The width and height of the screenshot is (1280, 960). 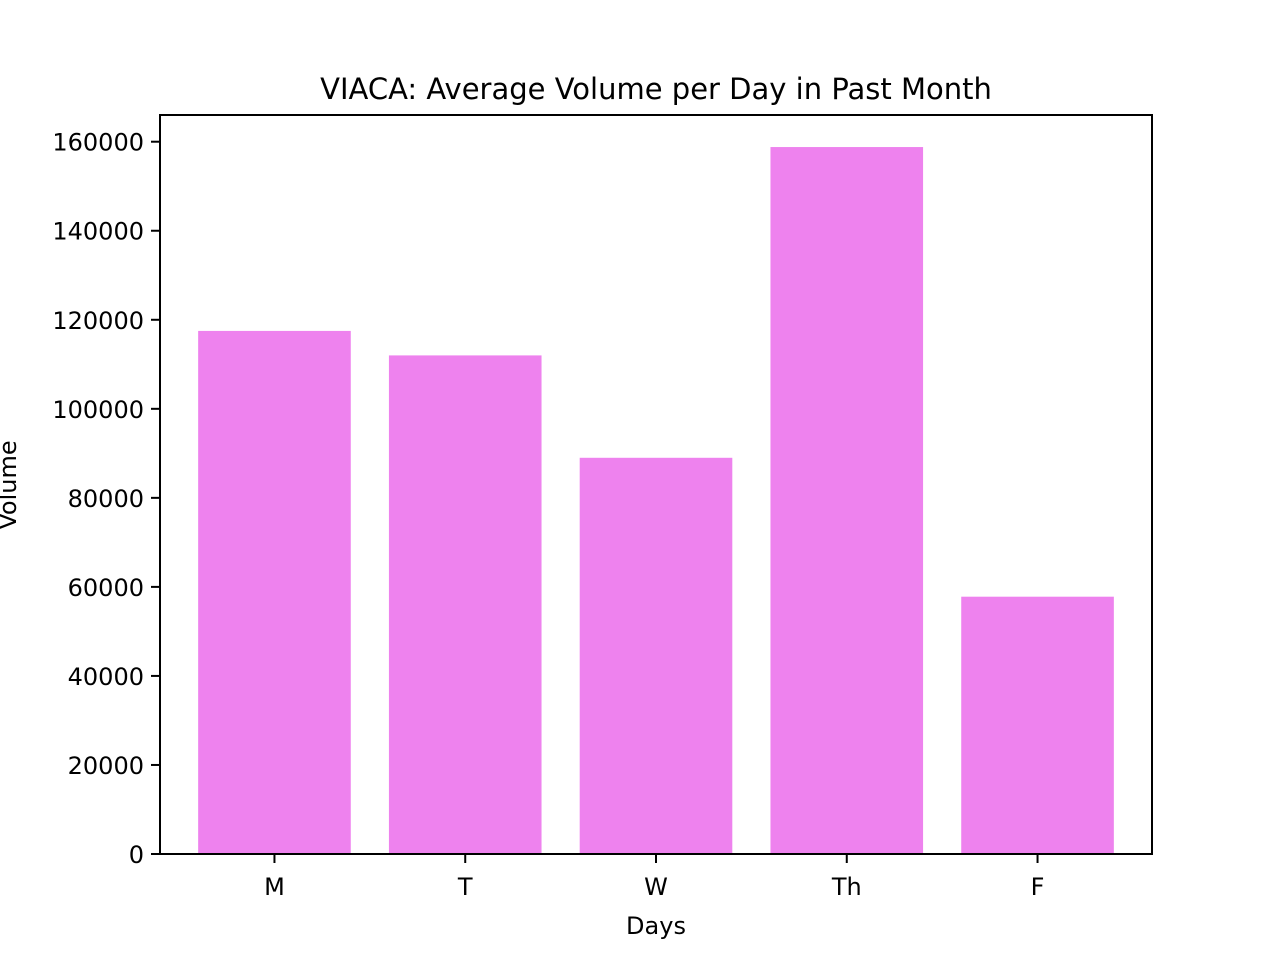 What do you see at coordinates (465, 604) in the screenshot?
I see `bar-t` at bounding box center [465, 604].